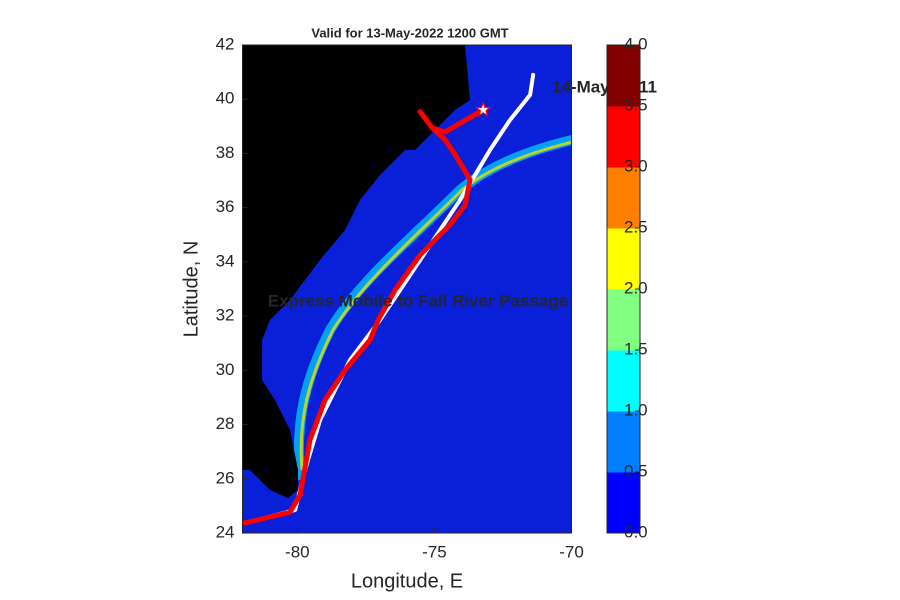  I want to click on y-tick-label: 24, so click(225, 531).